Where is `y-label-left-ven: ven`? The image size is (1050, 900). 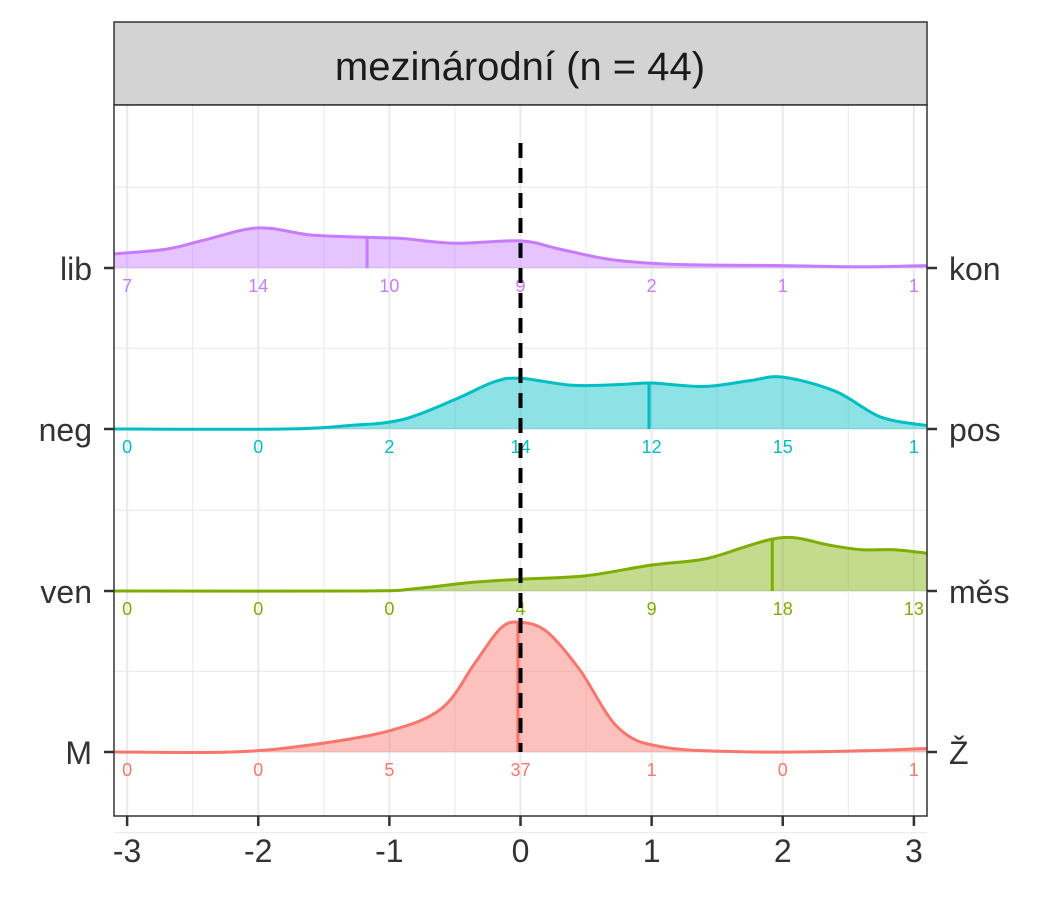
y-label-left-ven: ven is located at coordinates (66, 592).